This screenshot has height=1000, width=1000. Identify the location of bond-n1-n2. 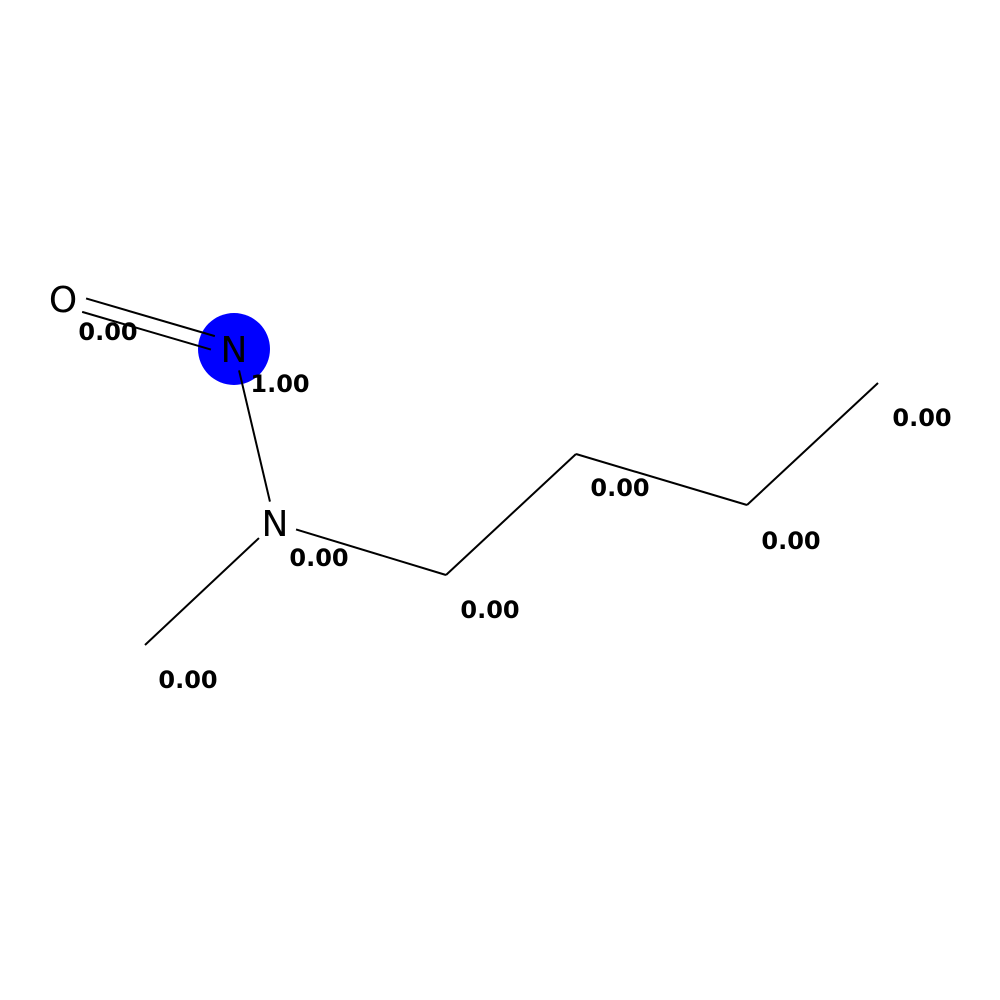
(254, 436).